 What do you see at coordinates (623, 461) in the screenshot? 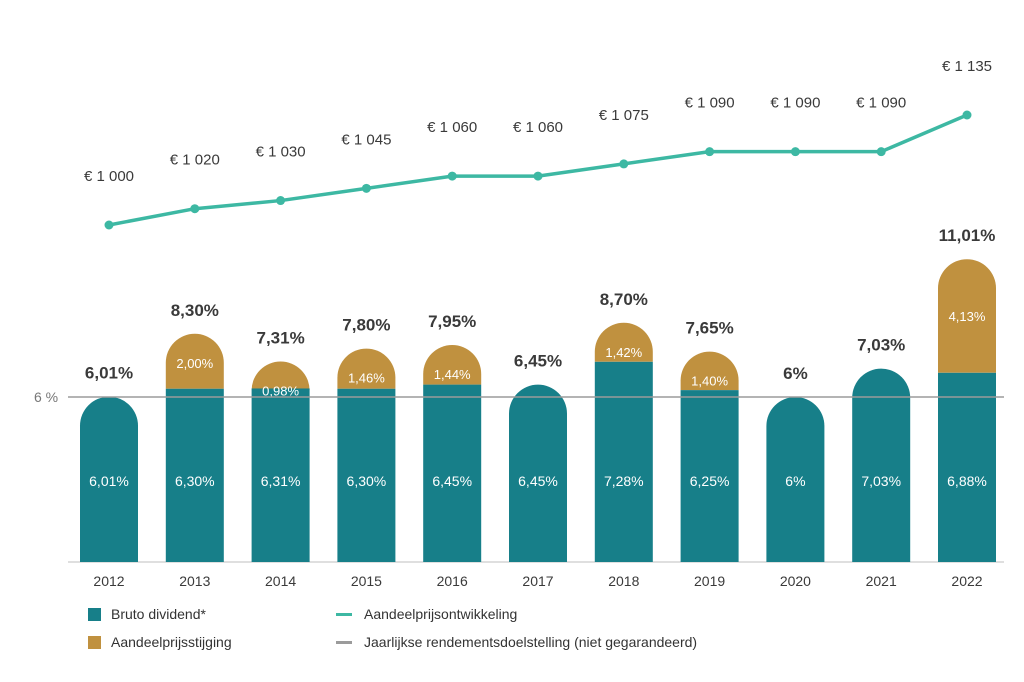
I see `bar-dividend-2018` at bounding box center [623, 461].